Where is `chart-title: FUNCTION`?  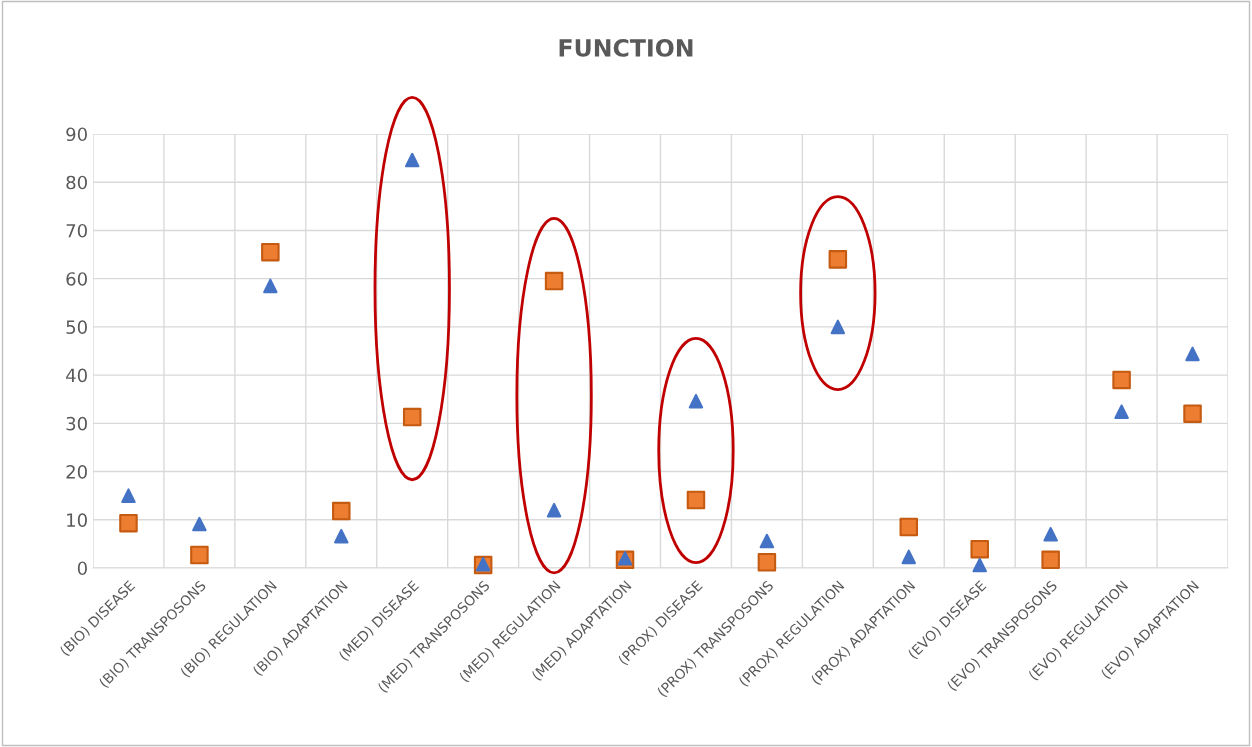 chart-title: FUNCTION is located at coordinates (626, 47).